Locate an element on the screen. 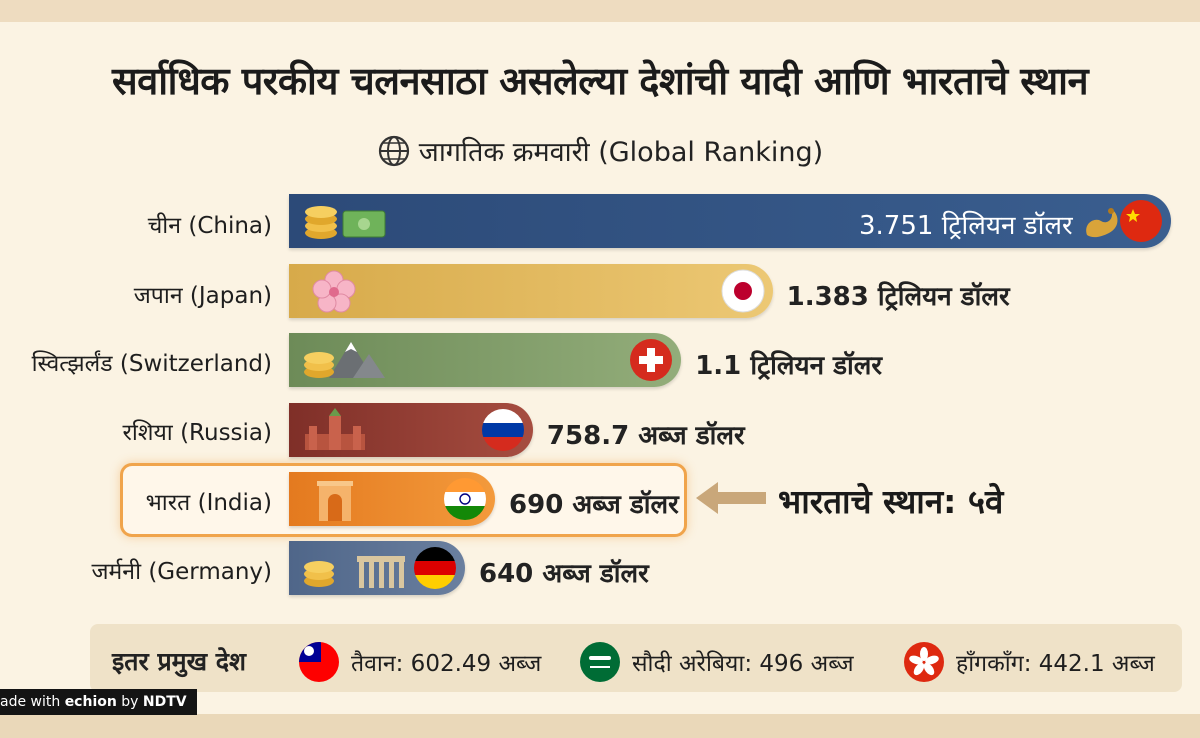 Image resolution: width=1200 pixels, height=738 pixels. value-label-india: 690 अब्ज डॉलर is located at coordinates (594, 505).